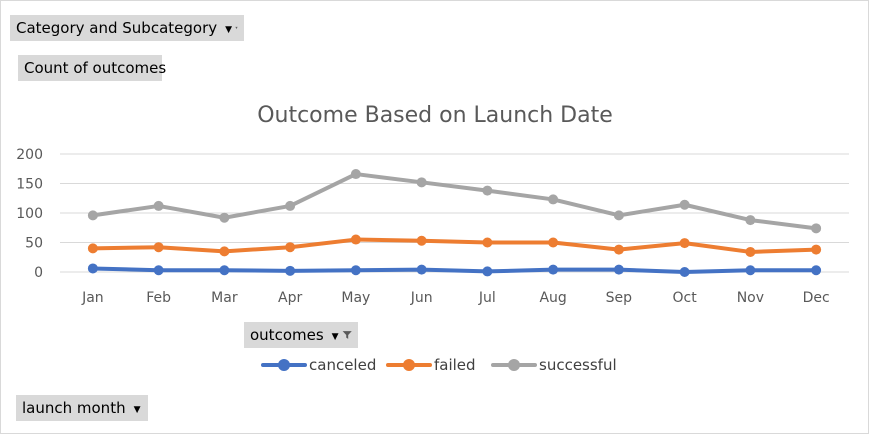 This screenshot has width=869, height=434. I want to click on x-tick-label: Apr, so click(290, 298).